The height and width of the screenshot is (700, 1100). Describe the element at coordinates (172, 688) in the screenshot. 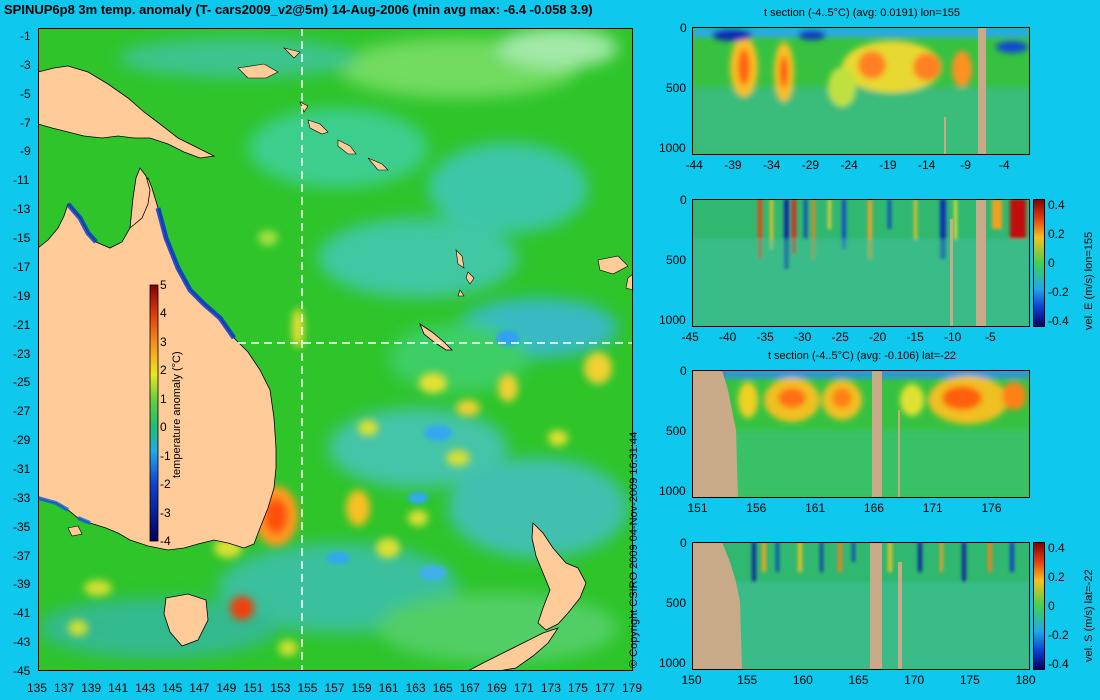

I see `lon-tick-label: 145` at that location.